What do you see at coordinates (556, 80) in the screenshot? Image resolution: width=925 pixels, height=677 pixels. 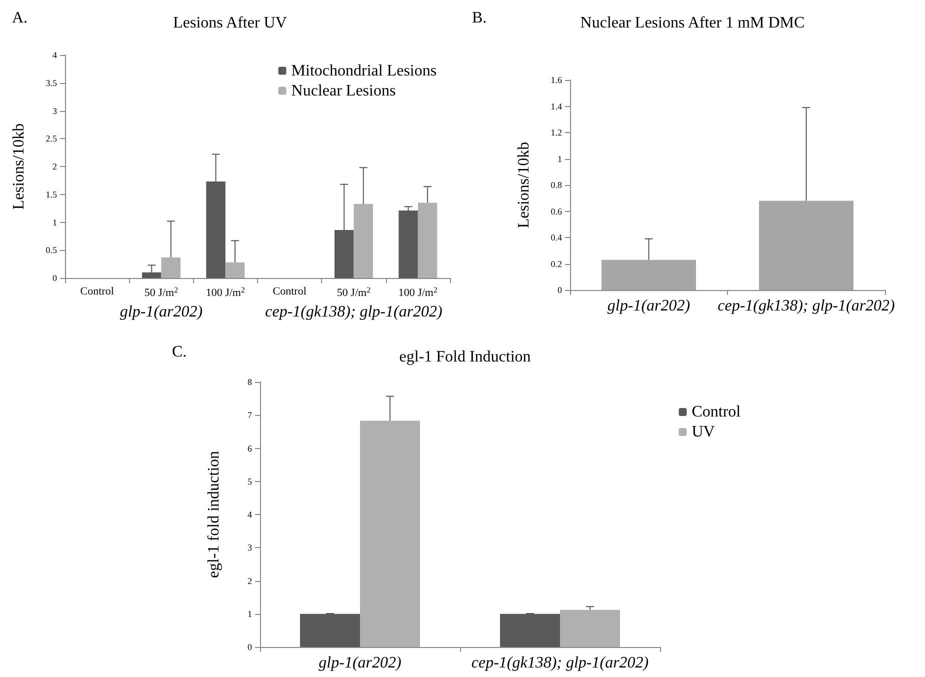 I see `y-tick-label: 1.6` at bounding box center [556, 80].